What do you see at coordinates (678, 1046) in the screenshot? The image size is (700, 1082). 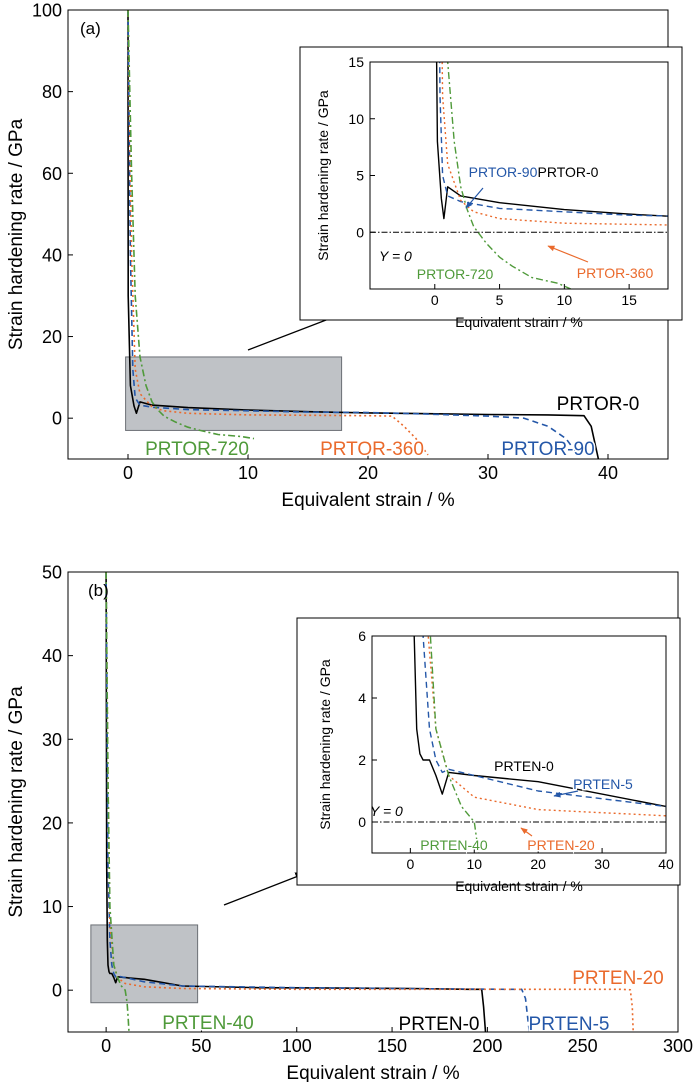 I see `x-tick-label: 300` at bounding box center [678, 1046].